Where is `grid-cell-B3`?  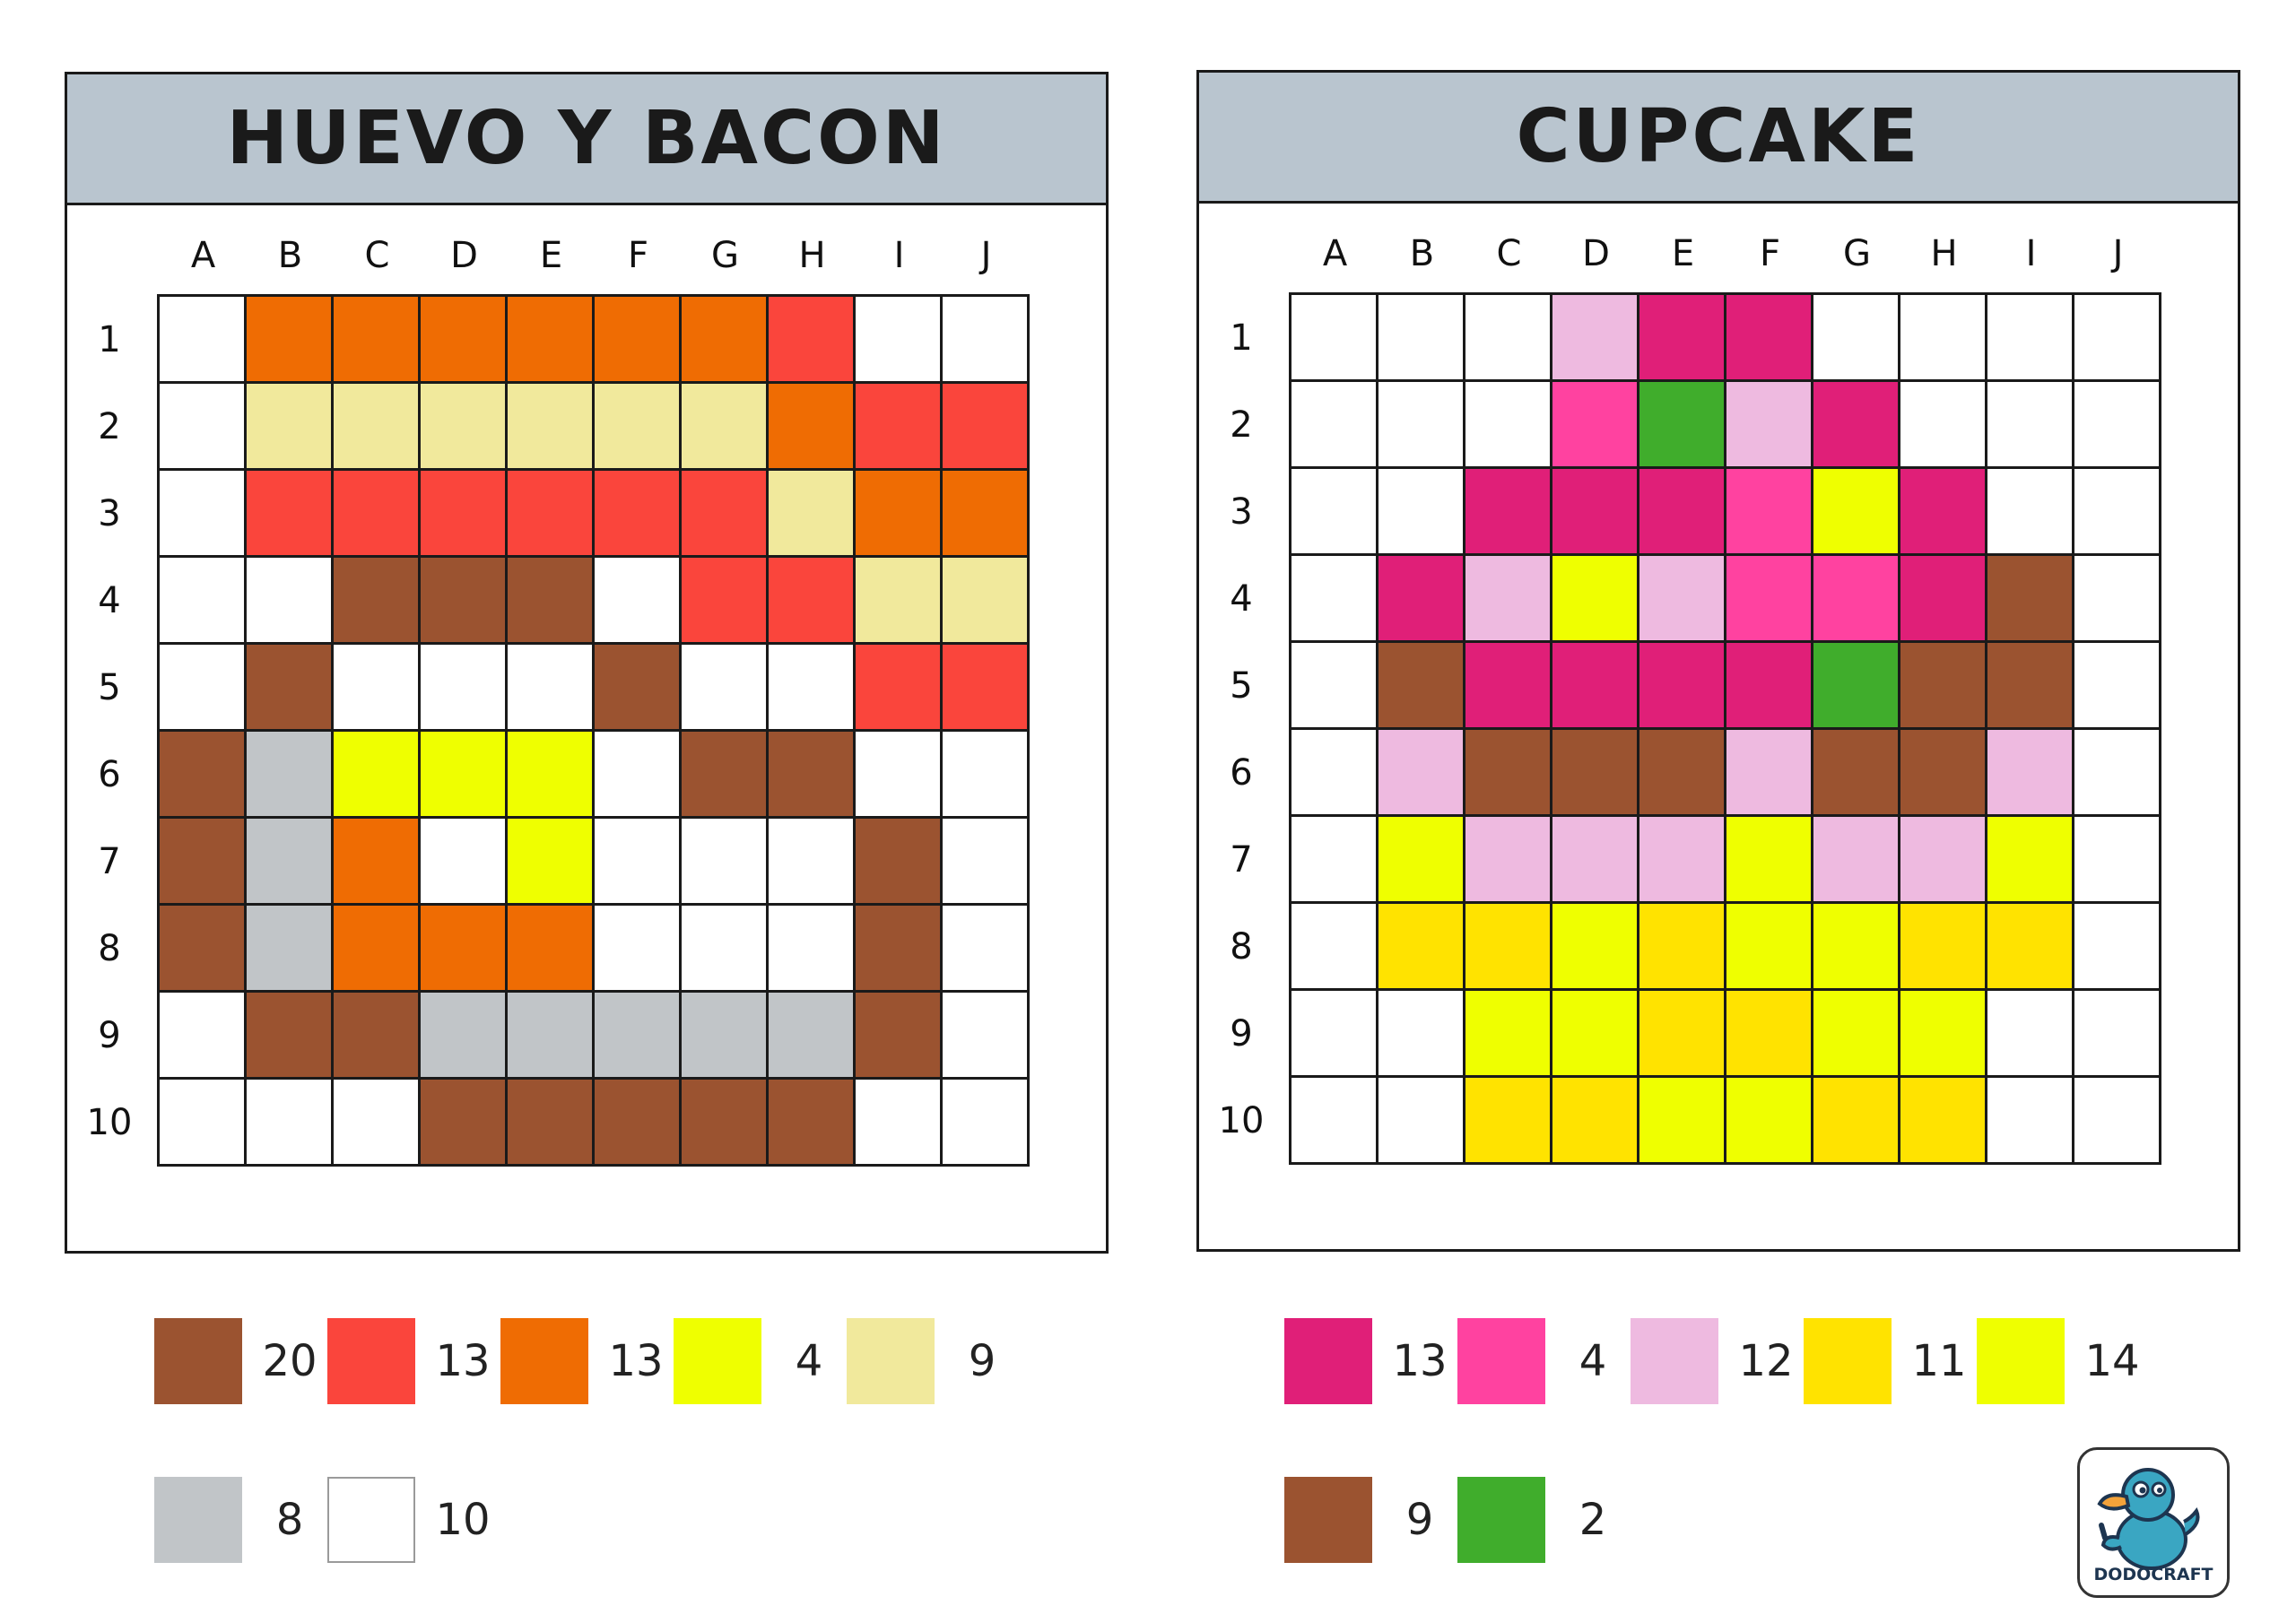 grid-cell-B3 is located at coordinates (290, 514).